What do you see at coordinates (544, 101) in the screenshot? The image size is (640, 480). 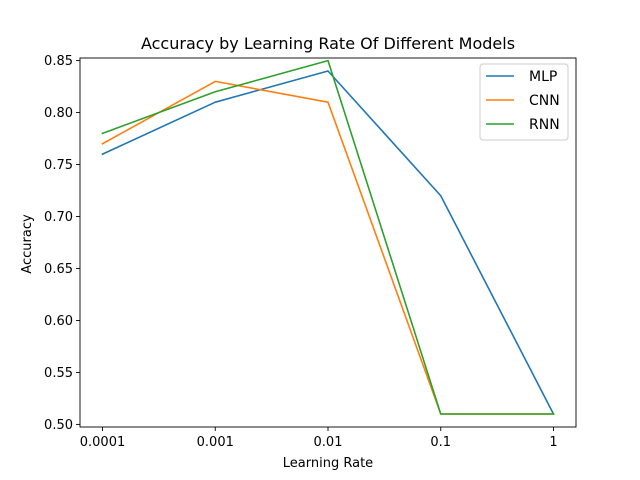 I see `legend-label-cnn: CNN` at bounding box center [544, 101].